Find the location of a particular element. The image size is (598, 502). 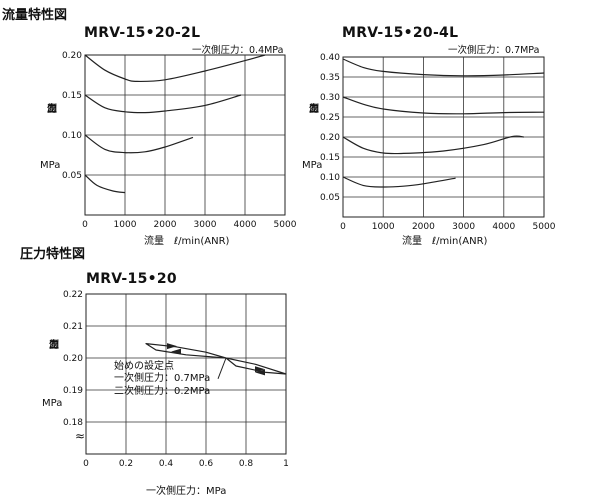

chart1-ylabel-char: 圧 is located at coordinates (52, 109).